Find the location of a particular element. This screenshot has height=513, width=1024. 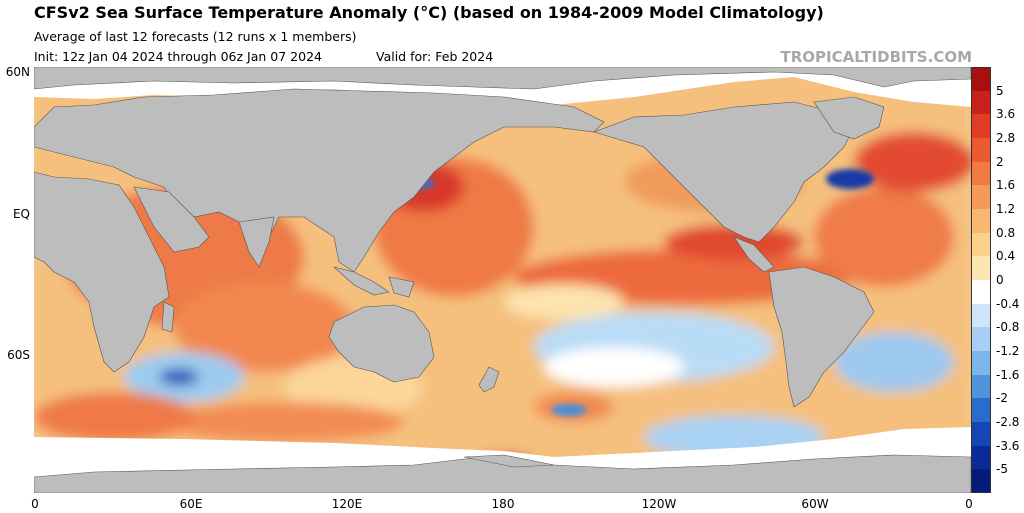

colorbar-border is located at coordinates (981, 280).